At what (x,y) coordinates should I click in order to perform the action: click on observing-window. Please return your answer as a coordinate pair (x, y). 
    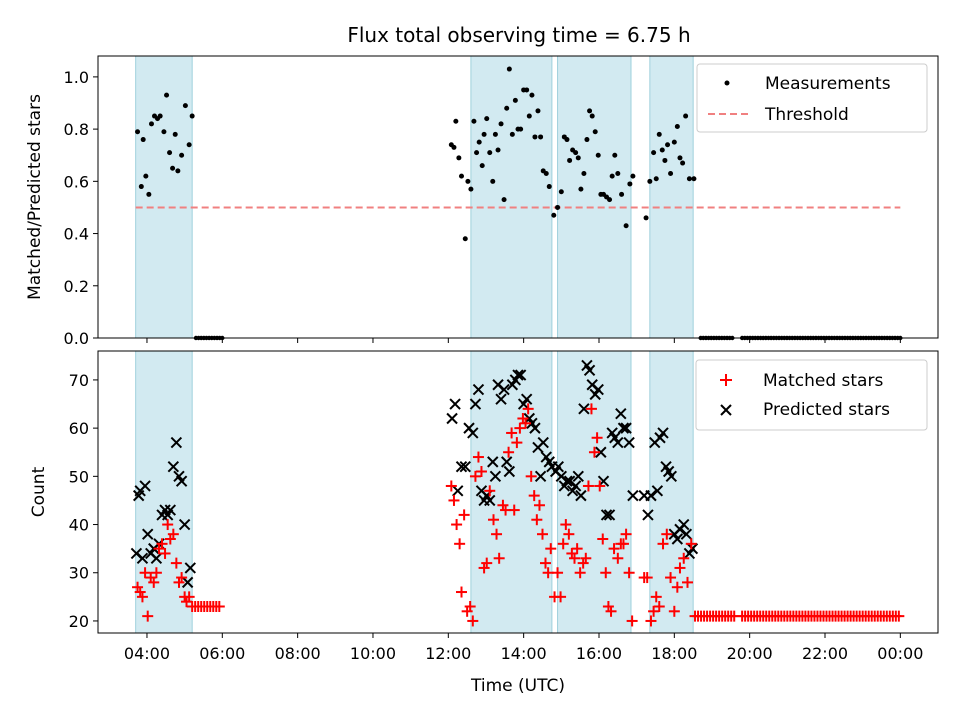
    Looking at the image, I should click on (671, 197).